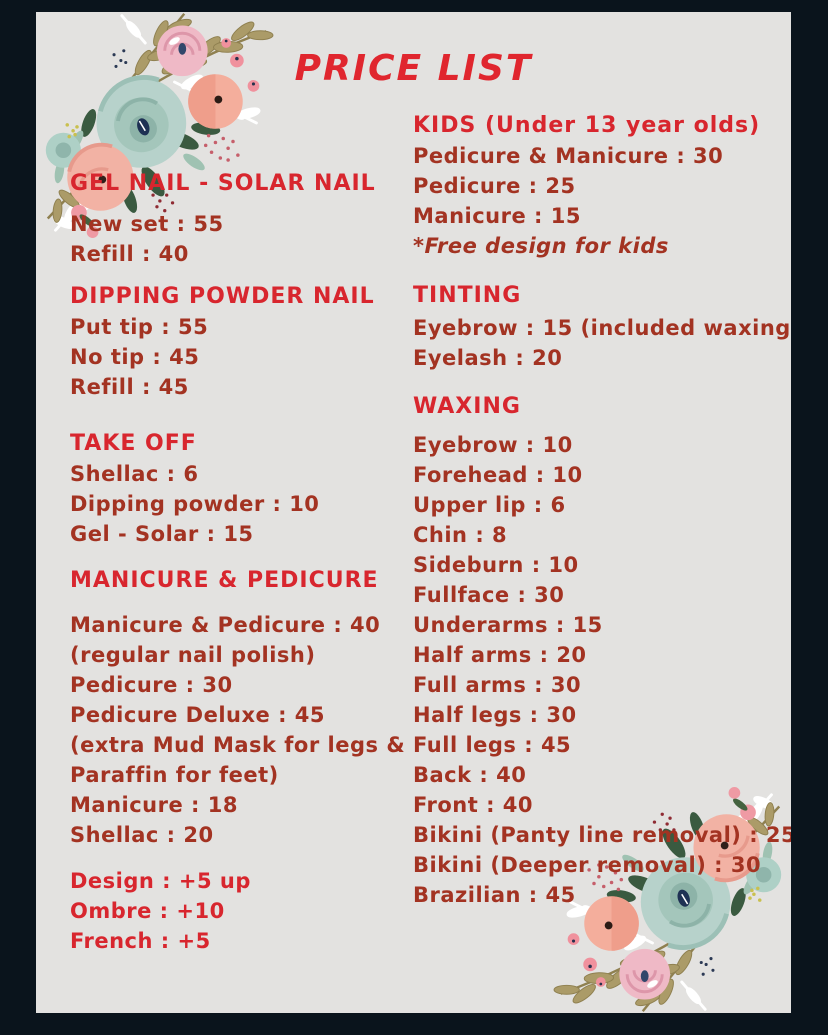 This screenshot has height=1035, width=828. Describe the element at coordinates (495, 715) in the screenshot. I see `price-line: Half legs : 30` at that location.